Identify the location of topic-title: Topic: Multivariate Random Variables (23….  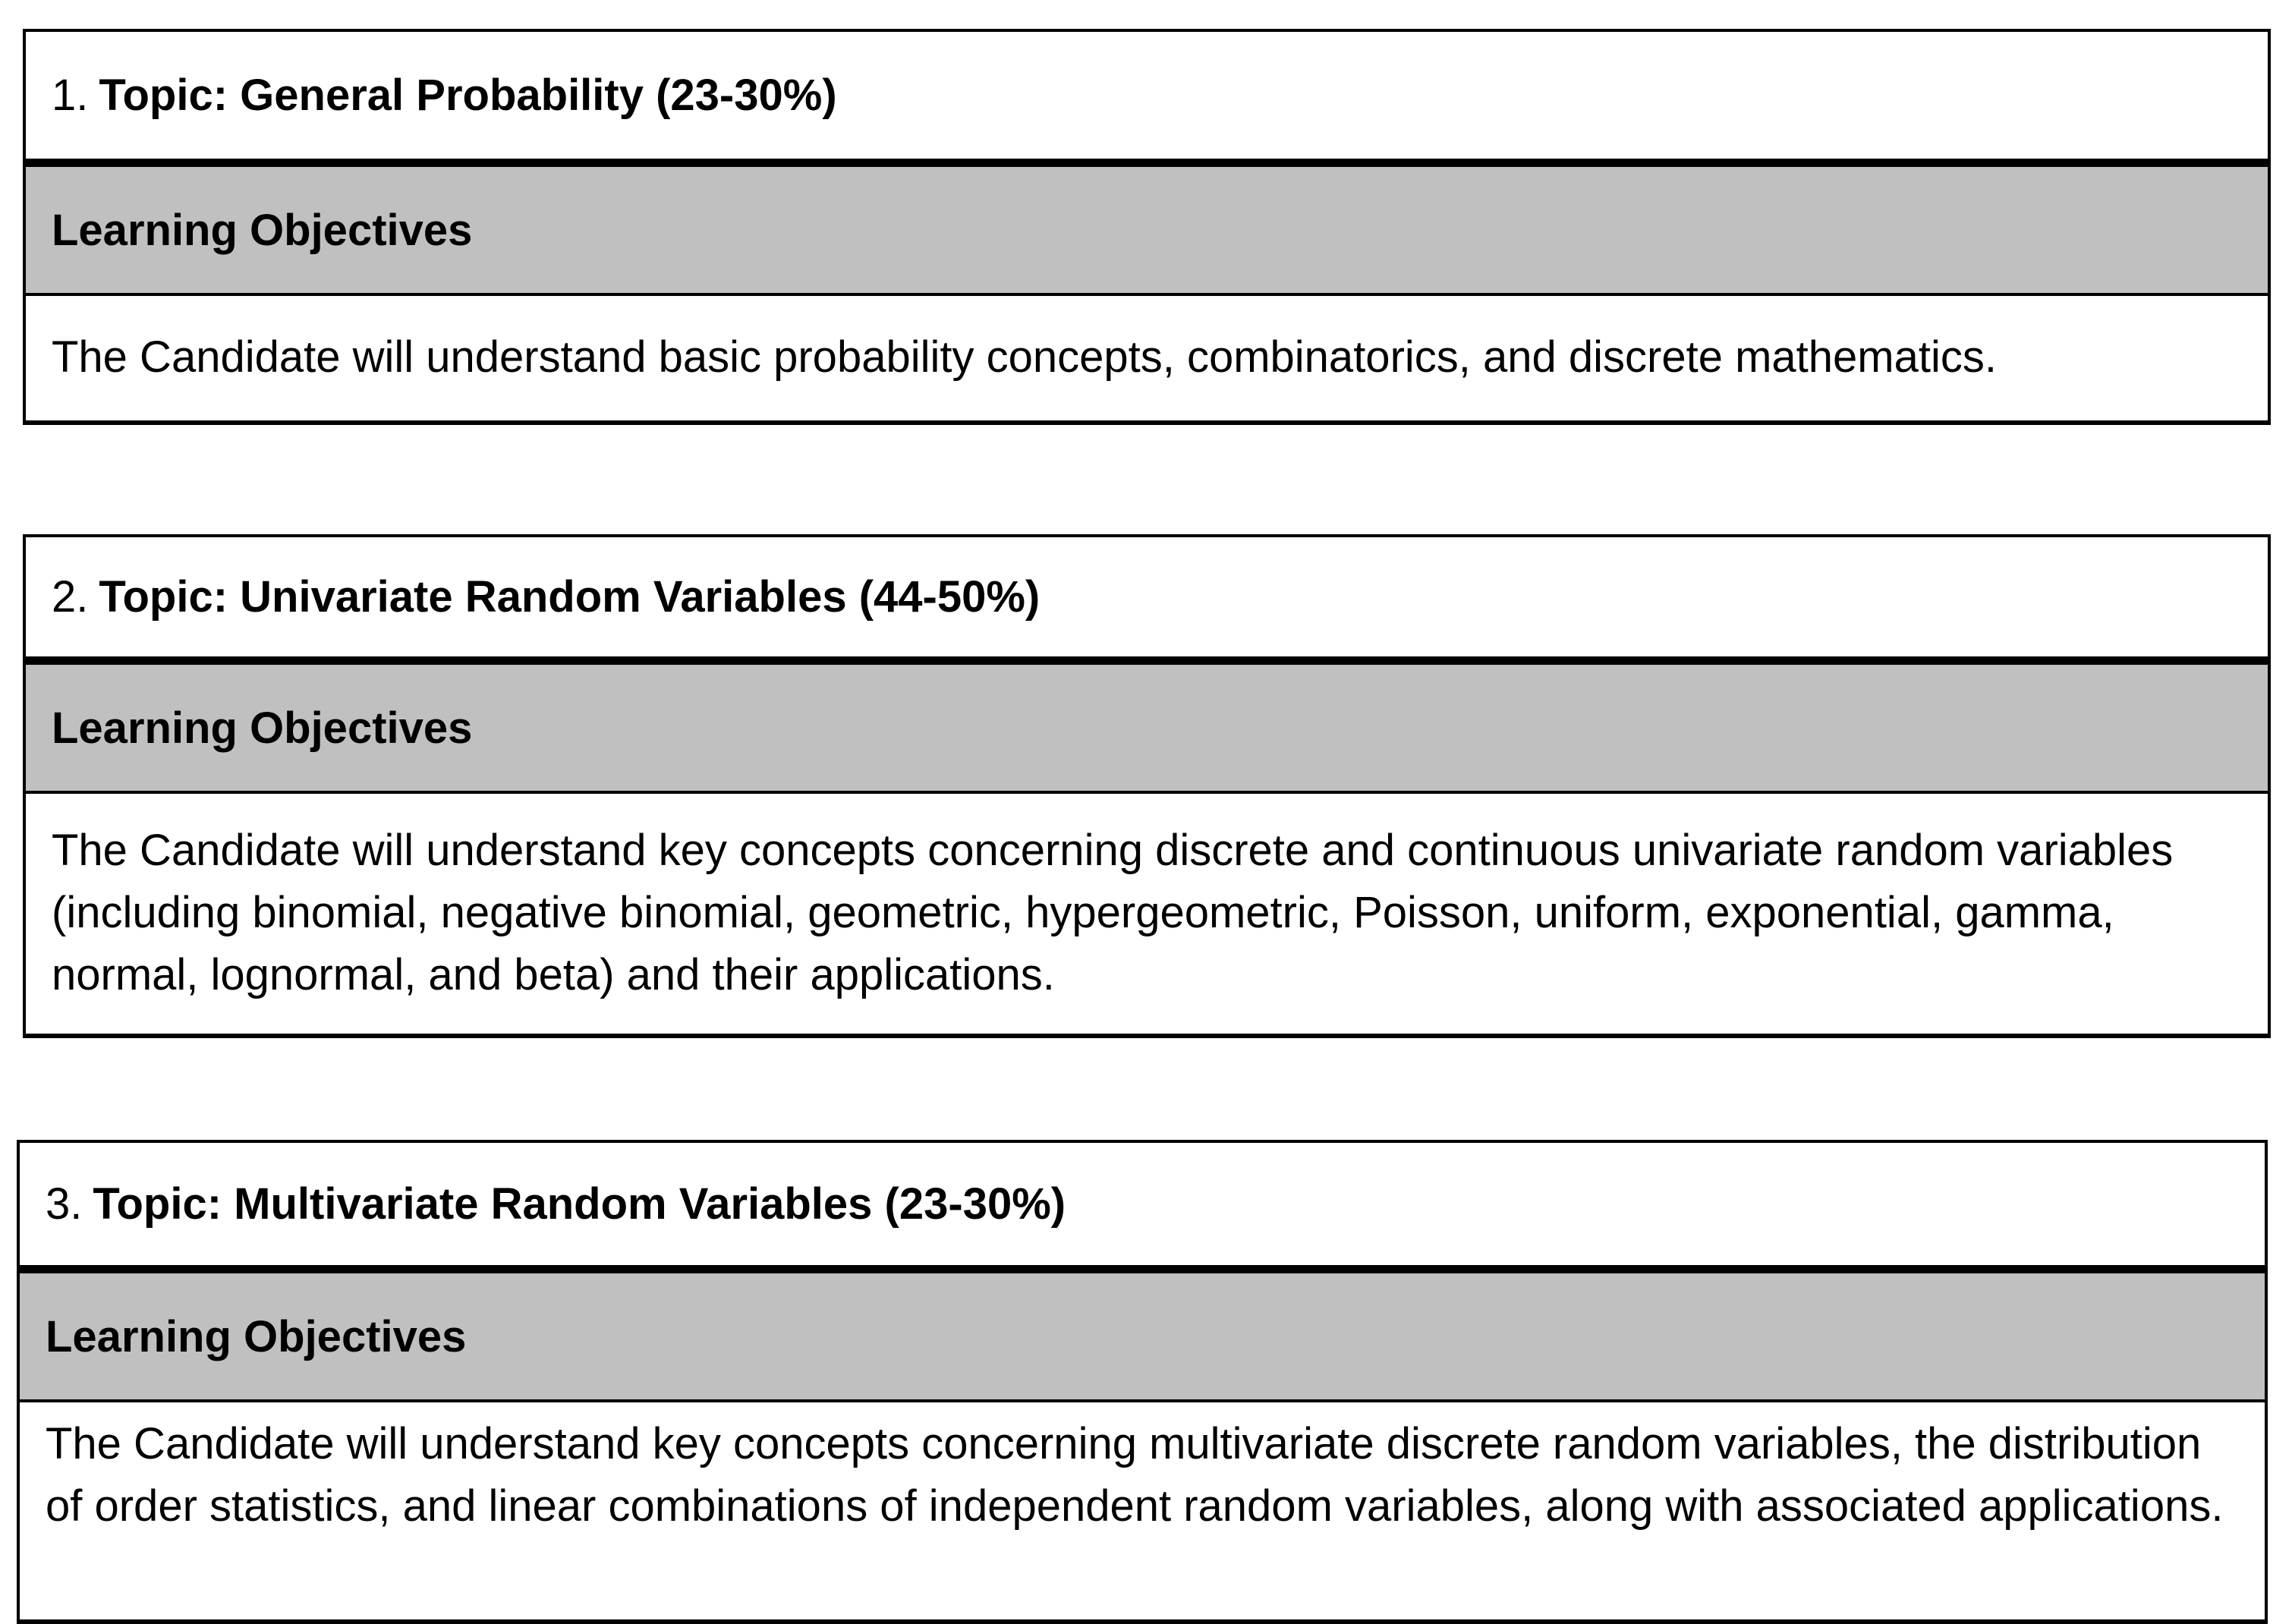
(580, 1204).